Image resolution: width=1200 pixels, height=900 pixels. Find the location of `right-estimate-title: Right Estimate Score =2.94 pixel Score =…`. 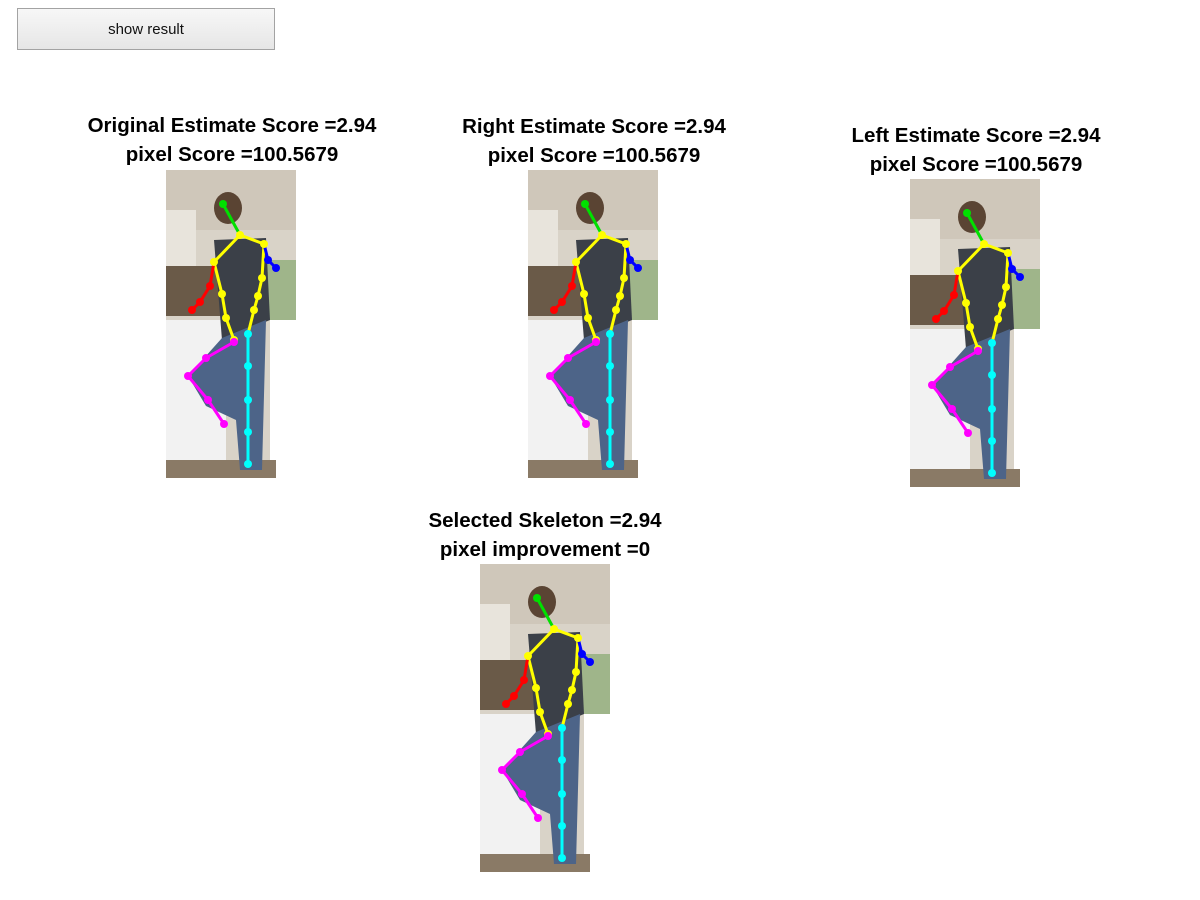

right-estimate-title: Right Estimate Score =2.94 pixel Score =… is located at coordinates (594, 141).